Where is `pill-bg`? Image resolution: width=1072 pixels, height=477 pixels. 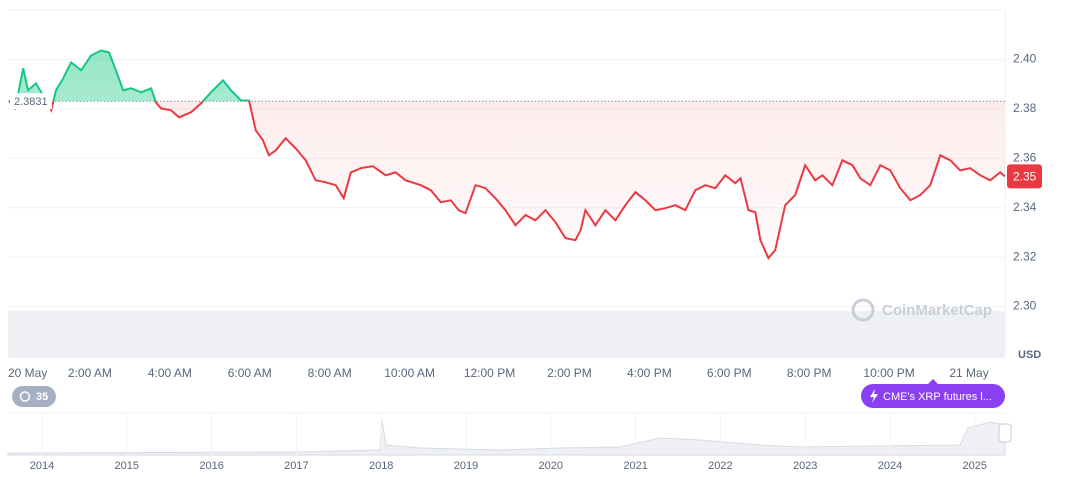 pill-bg is located at coordinates (933, 396).